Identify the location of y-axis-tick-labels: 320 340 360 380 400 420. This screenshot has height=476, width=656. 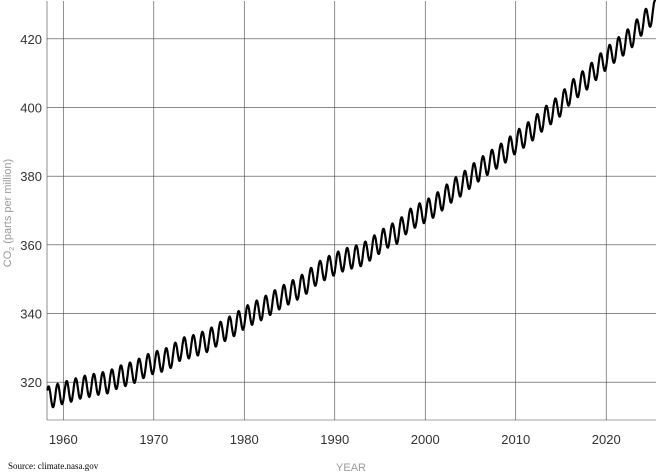
(31, 211).